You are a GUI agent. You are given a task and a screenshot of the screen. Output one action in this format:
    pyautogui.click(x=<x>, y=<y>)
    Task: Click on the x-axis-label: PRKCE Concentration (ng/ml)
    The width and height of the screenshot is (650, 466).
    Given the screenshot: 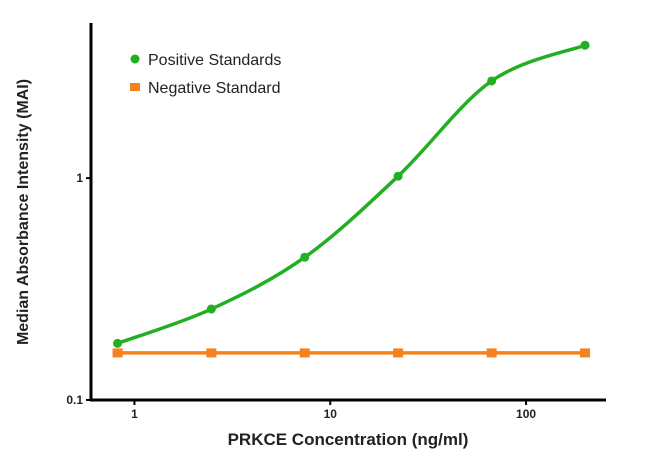 What is the action you would take?
    pyautogui.click(x=348, y=439)
    